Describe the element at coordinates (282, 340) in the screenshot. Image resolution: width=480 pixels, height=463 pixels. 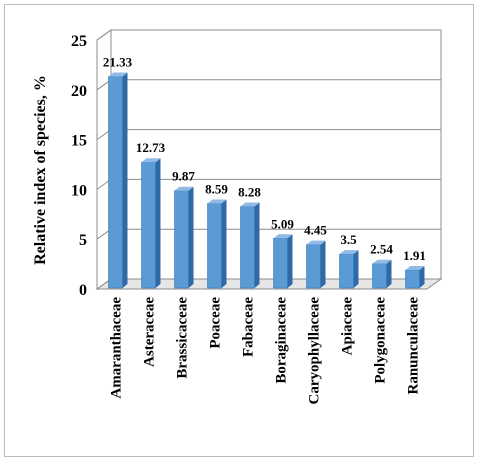
I see `category-label: Boraginaceae` at that location.